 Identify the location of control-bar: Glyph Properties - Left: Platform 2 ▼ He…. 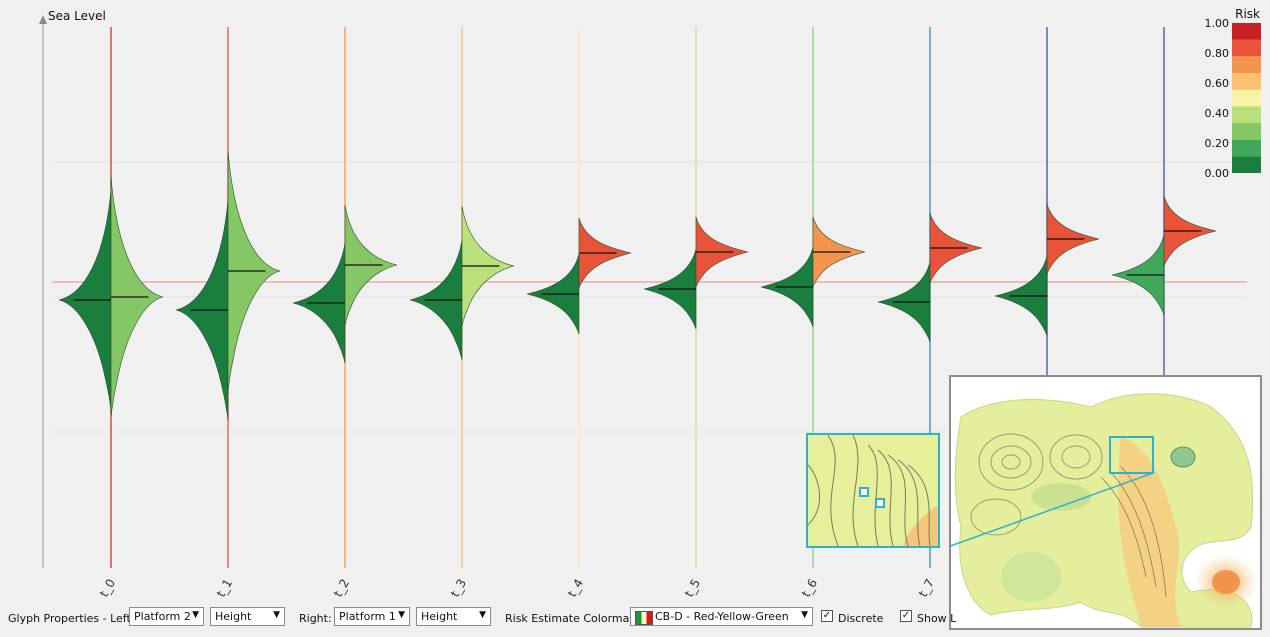
(635, 619).